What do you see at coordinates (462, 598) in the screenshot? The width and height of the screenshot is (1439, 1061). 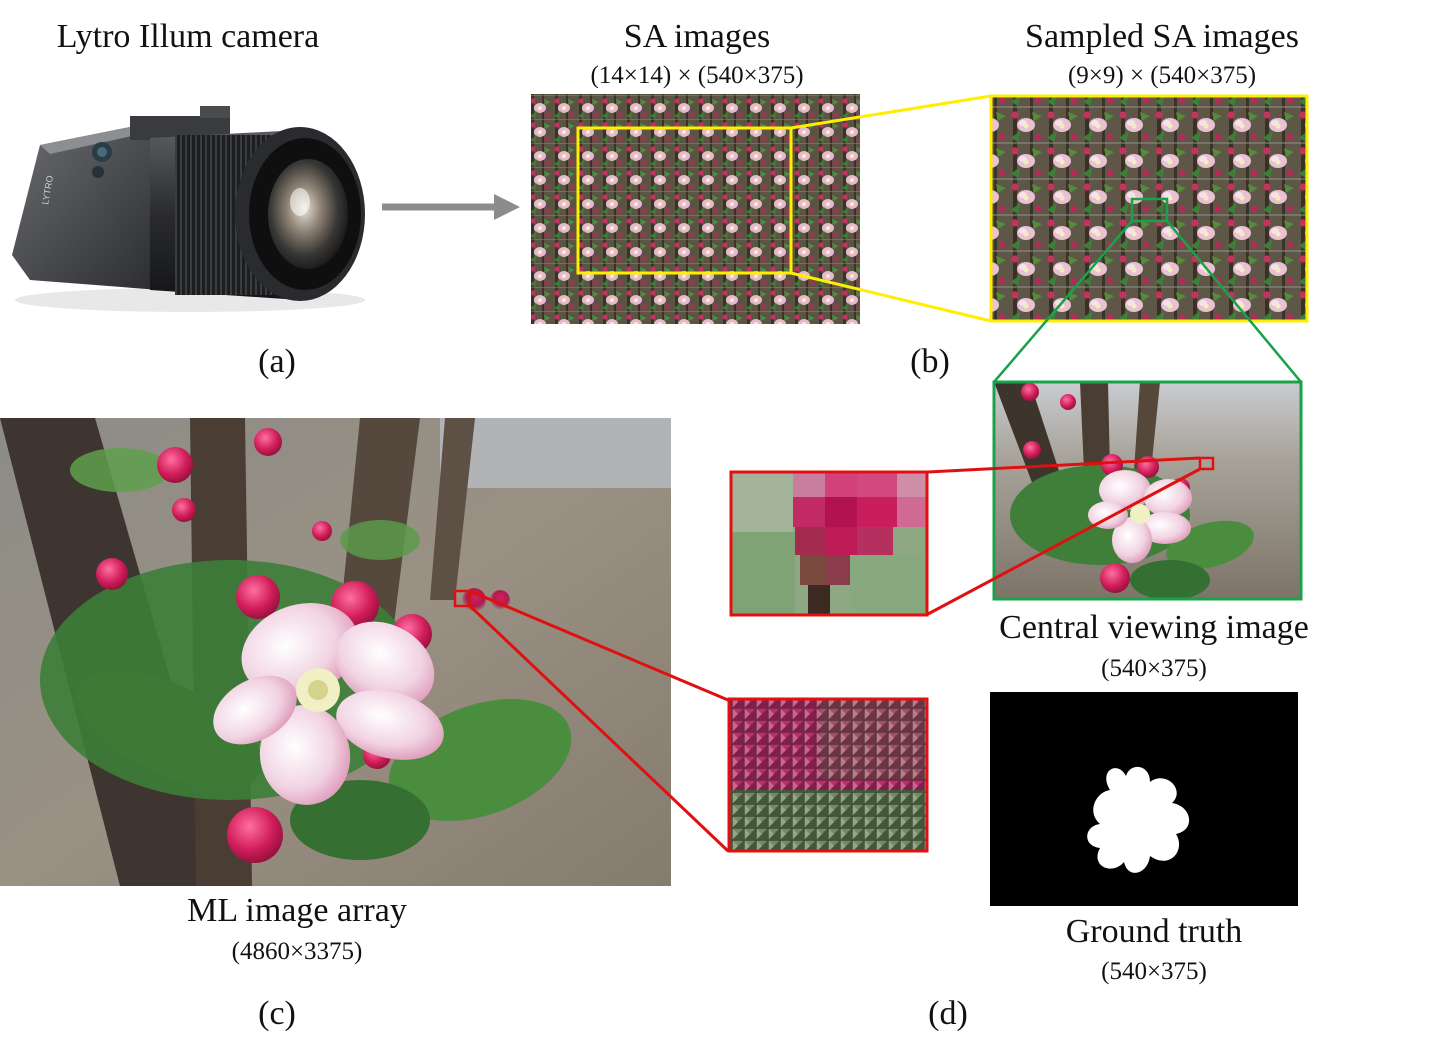 I see `ml-selection-box` at bounding box center [462, 598].